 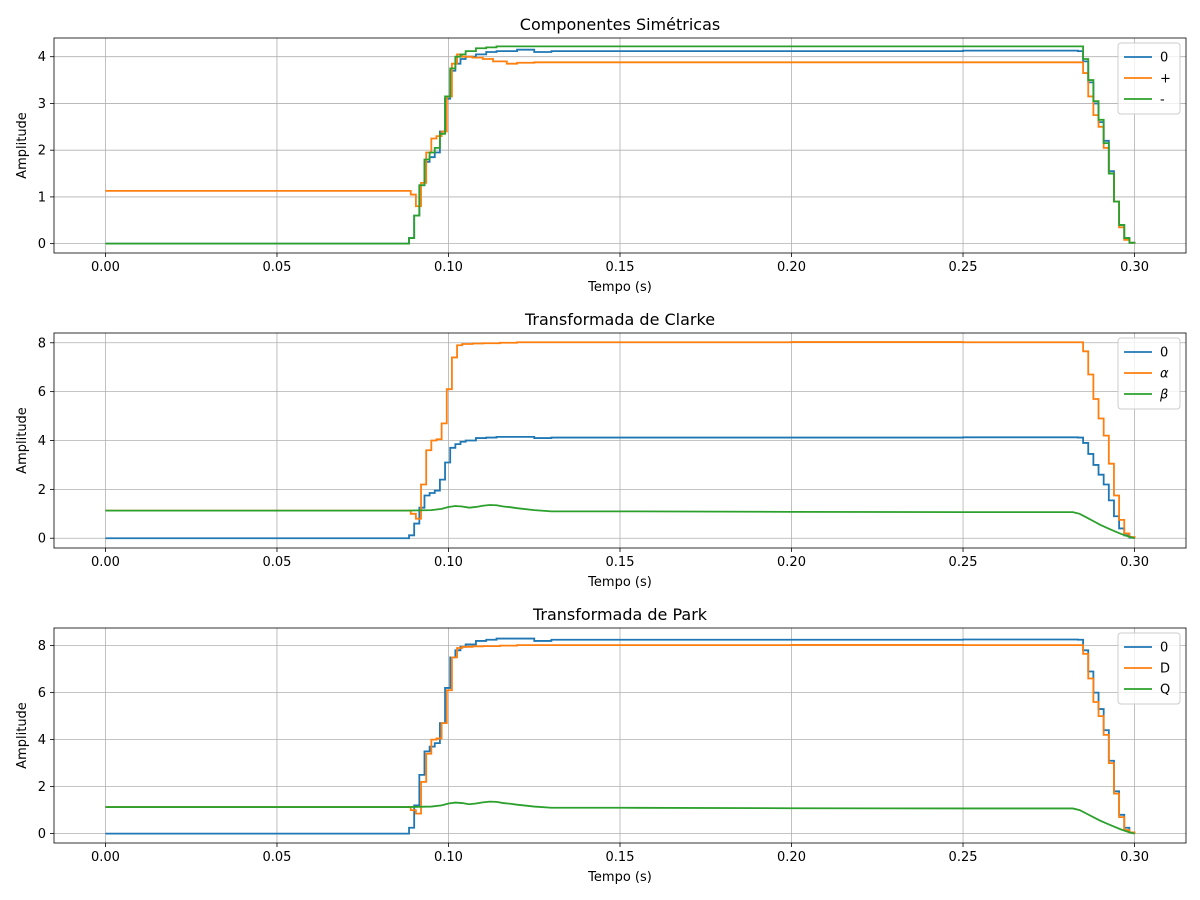 What do you see at coordinates (1162, 100) in the screenshot?
I see `legend-label-2: -` at bounding box center [1162, 100].